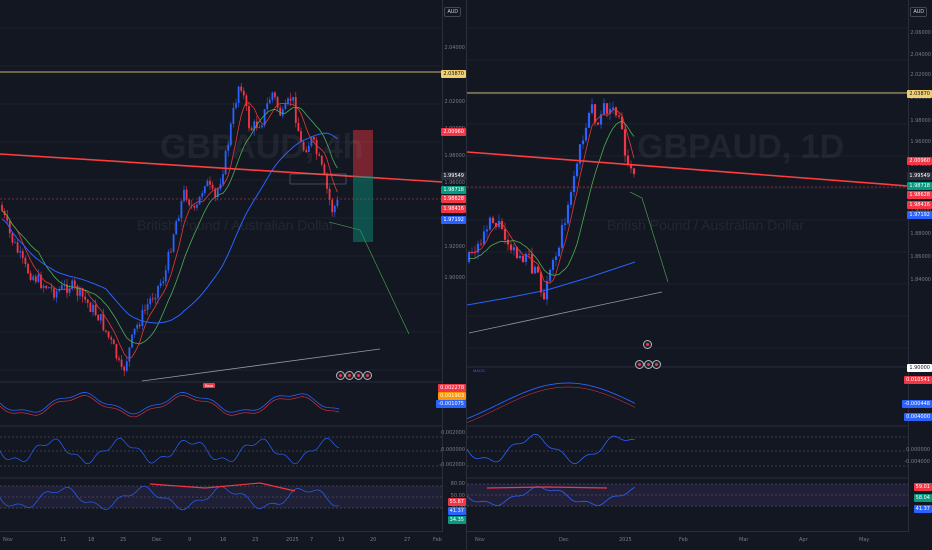  I want to click on right-currency-label: AUD, so click(918, 12).